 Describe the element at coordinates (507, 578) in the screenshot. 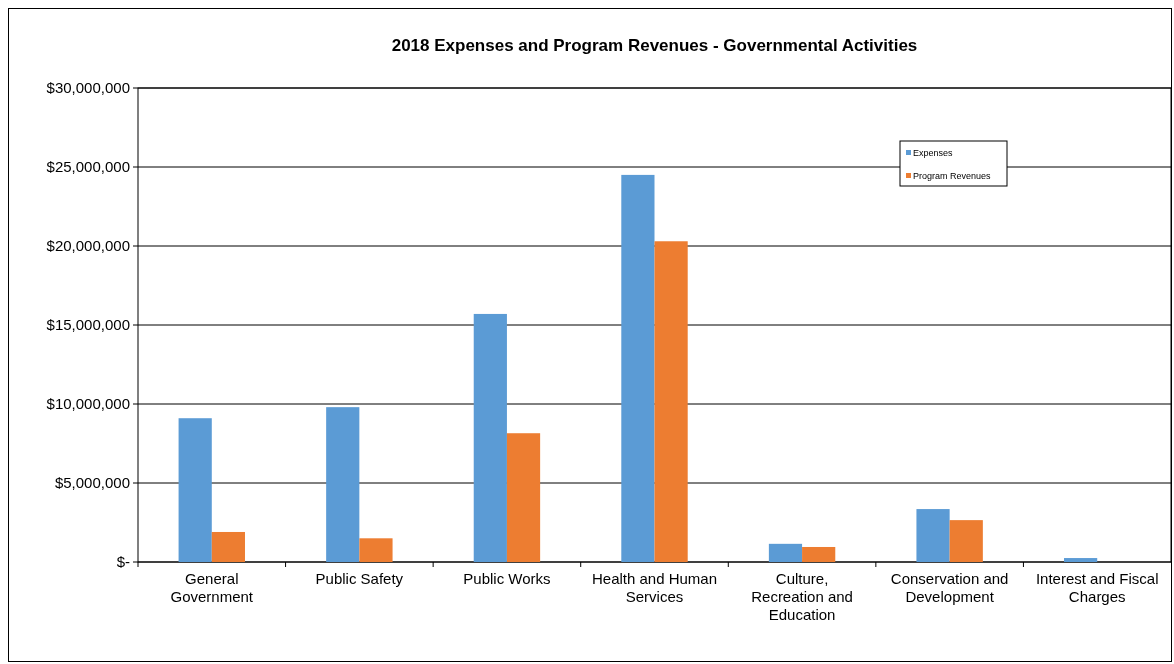

I see `x-tick-label: Public Works` at that location.